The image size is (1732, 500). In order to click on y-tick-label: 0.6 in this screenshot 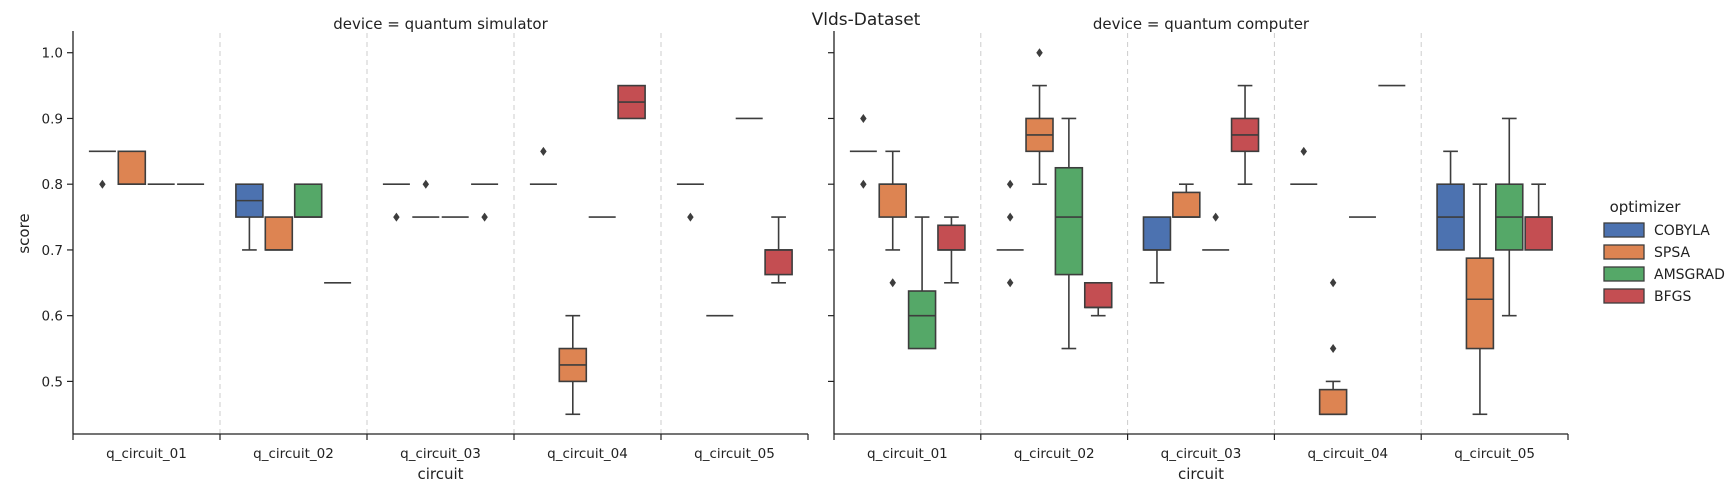, I will do `click(52, 317)`.